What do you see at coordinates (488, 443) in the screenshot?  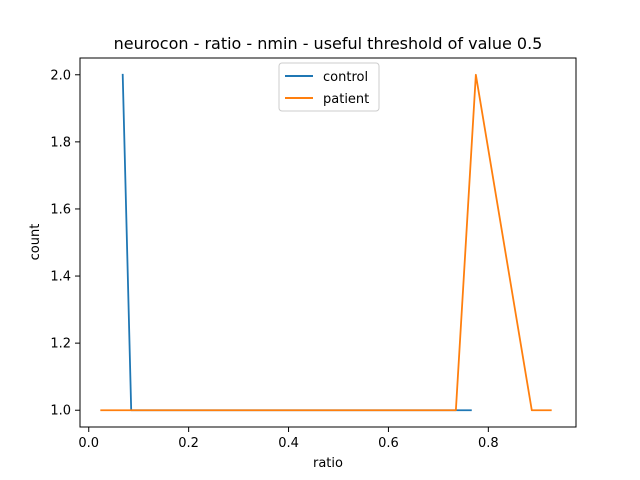 I see `x-tick-label: 0.8` at bounding box center [488, 443].